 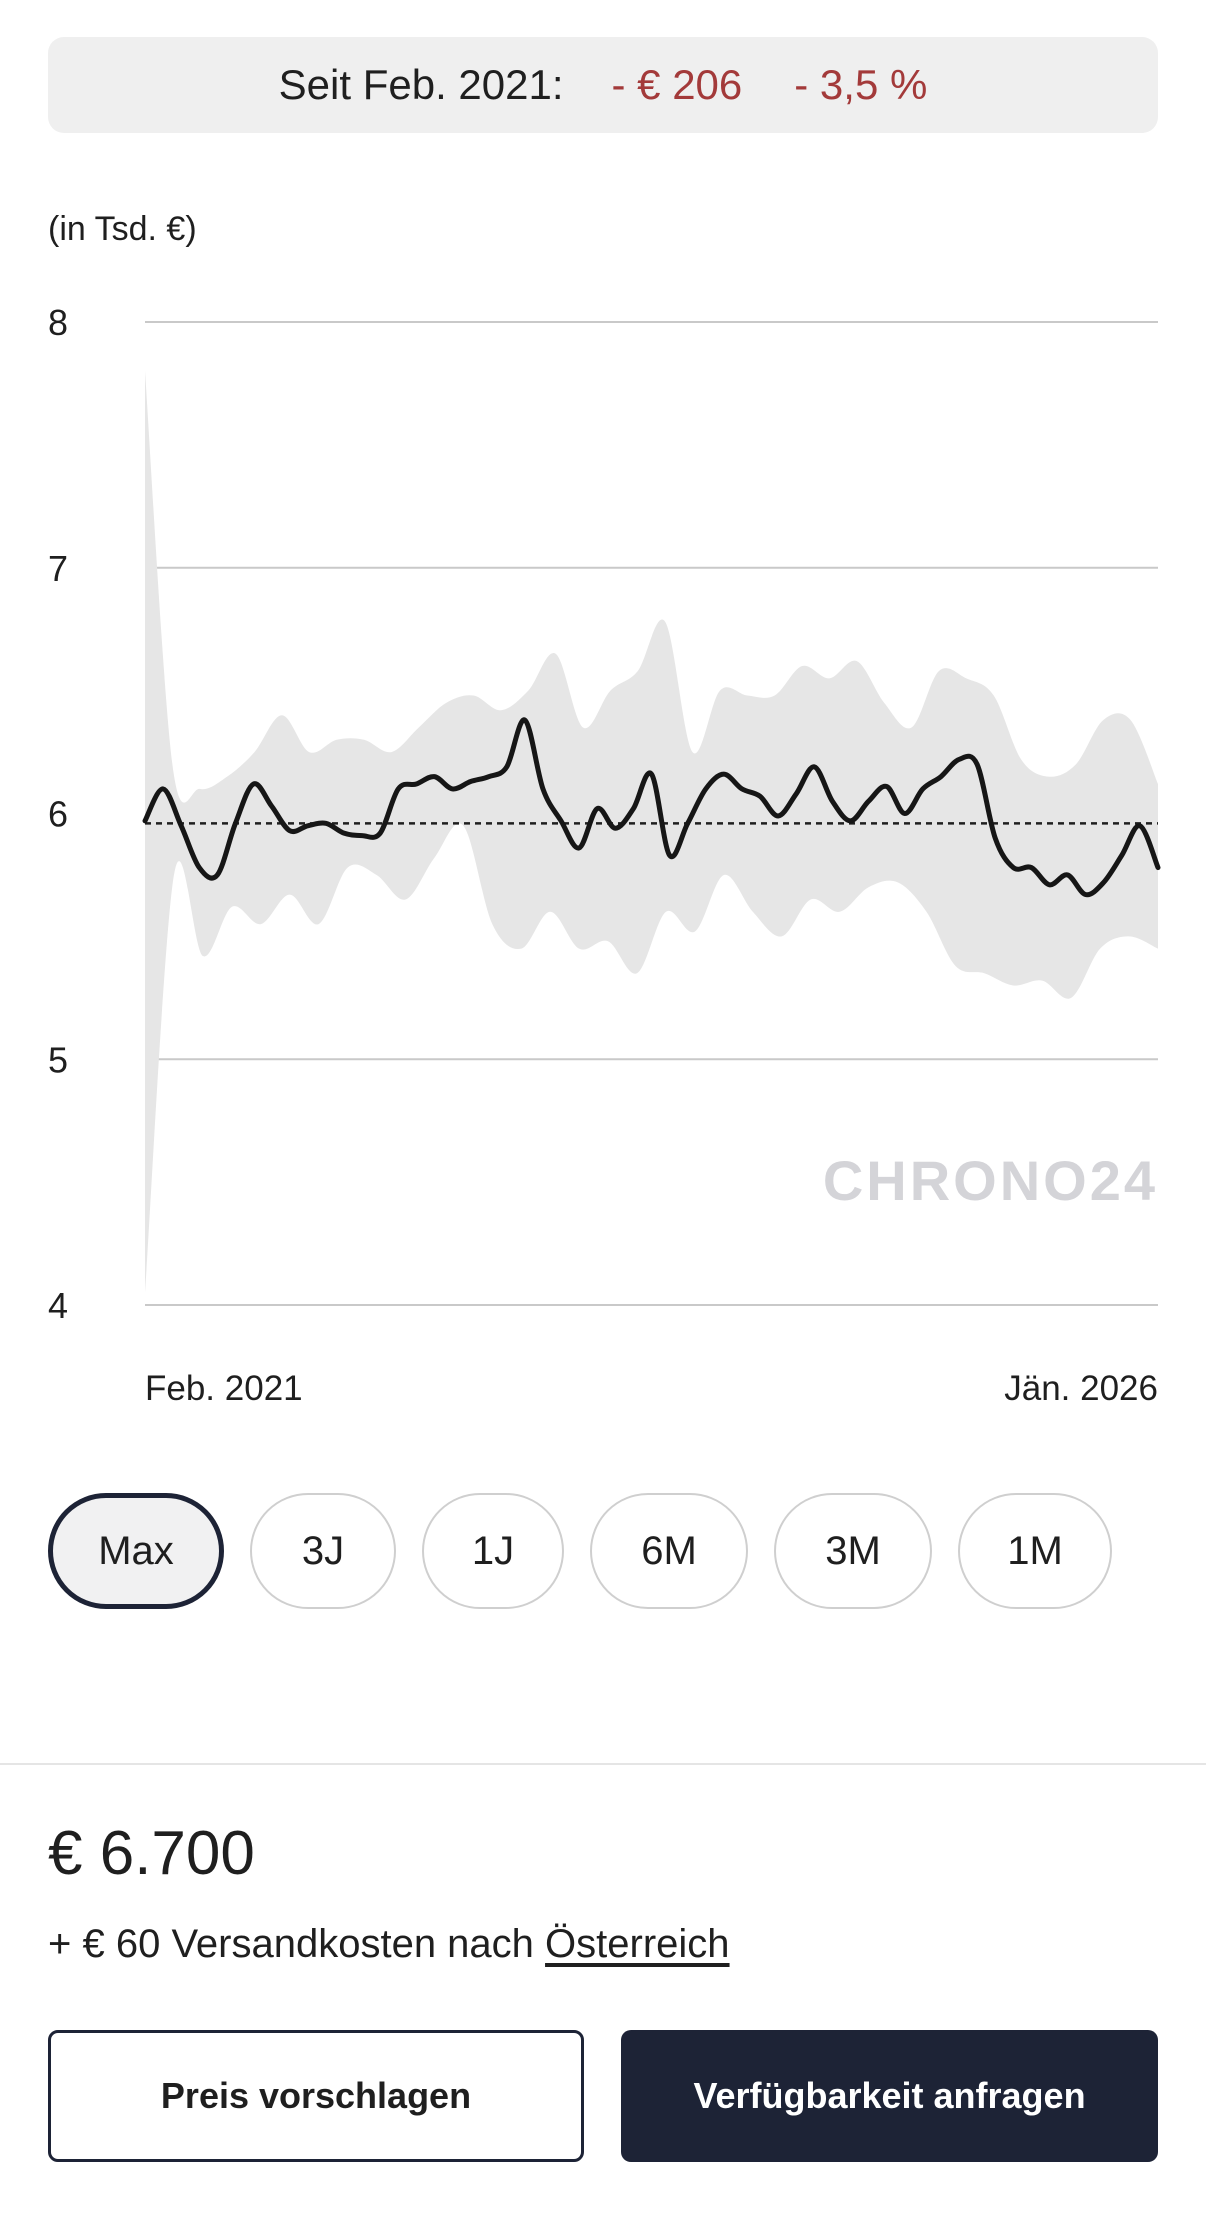 I want to click on range-option-1m: 1M, so click(x=1035, y=1551).